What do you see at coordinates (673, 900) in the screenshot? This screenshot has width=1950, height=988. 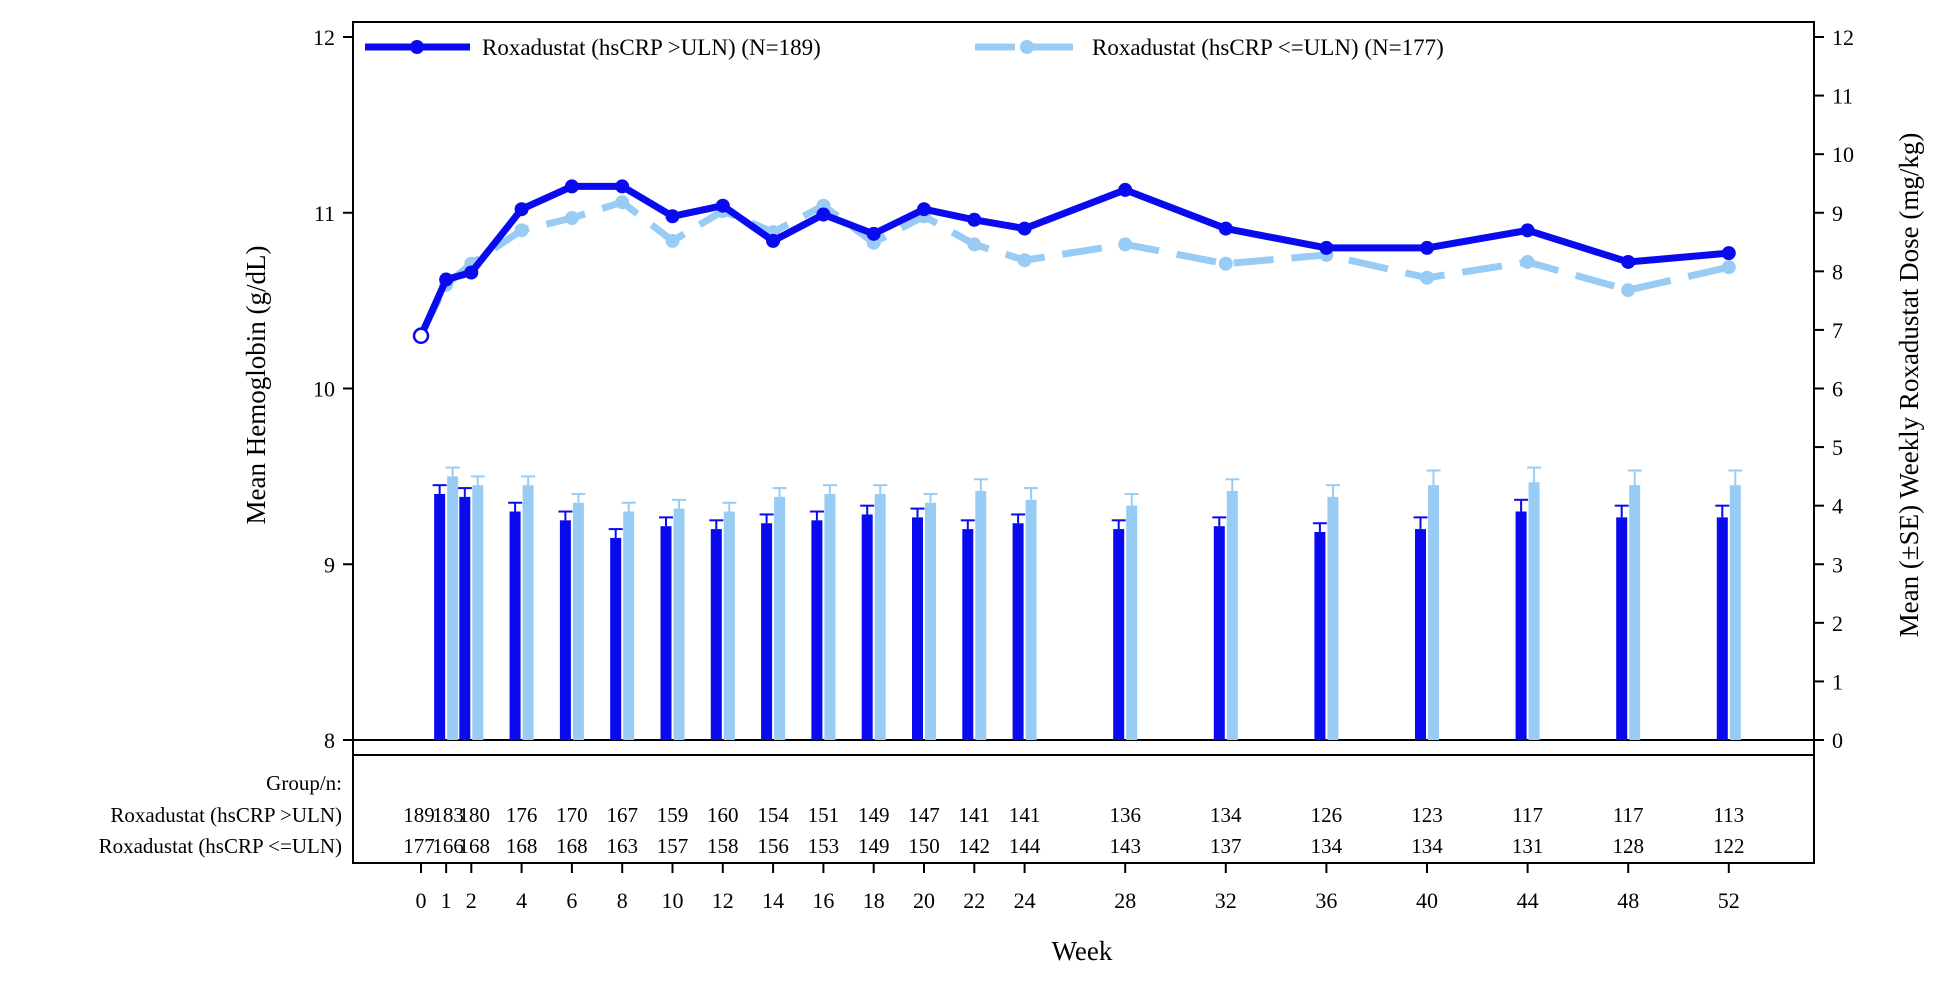 I see `x-tick-label: 10` at bounding box center [673, 900].